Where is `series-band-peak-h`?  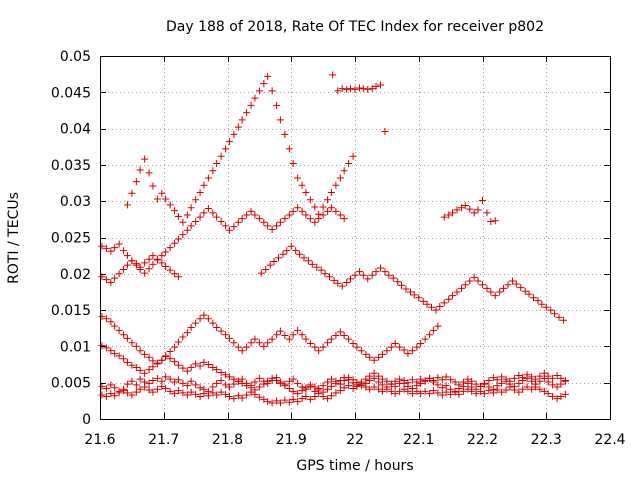
series-band-peak-h is located at coordinates (359, 103).